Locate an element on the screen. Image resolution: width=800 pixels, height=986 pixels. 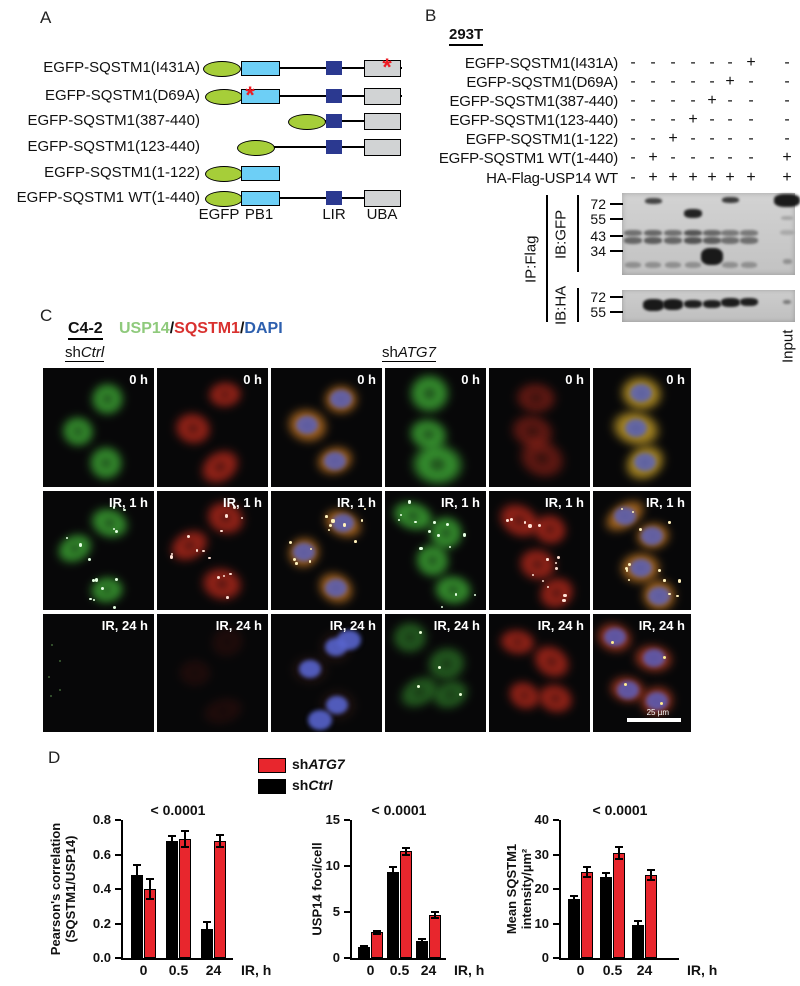
stain-dapi: DAPI is located at coordinates (263, 328).